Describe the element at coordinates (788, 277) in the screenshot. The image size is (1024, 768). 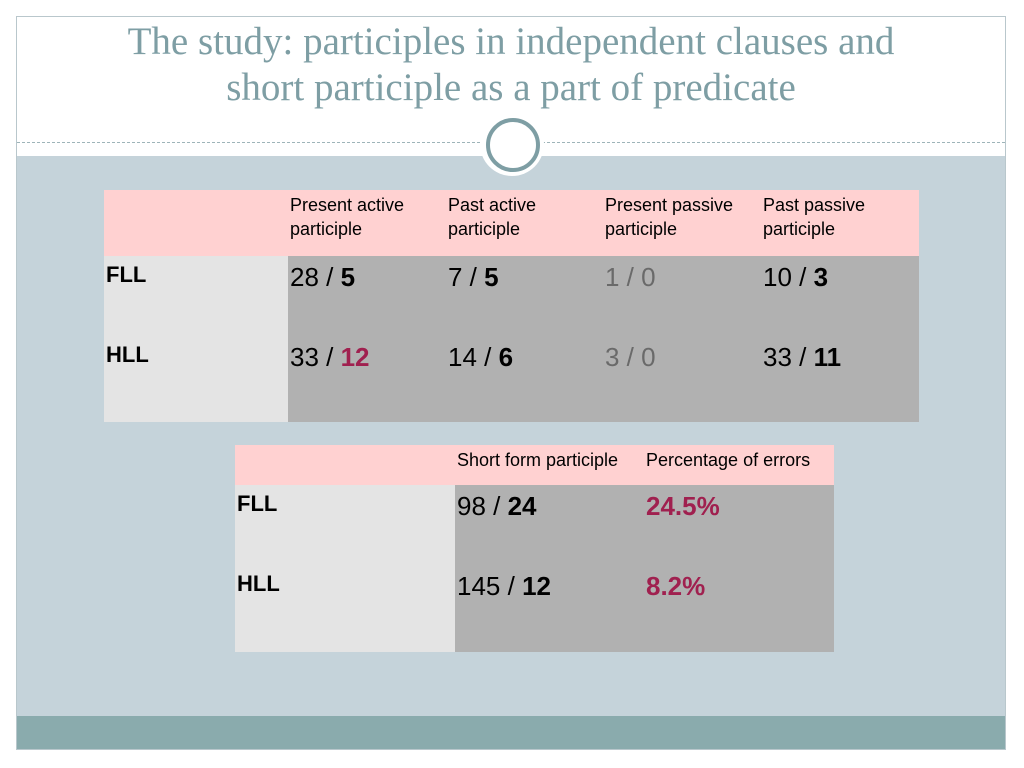
I see `cell-total: 10 /` at that location.